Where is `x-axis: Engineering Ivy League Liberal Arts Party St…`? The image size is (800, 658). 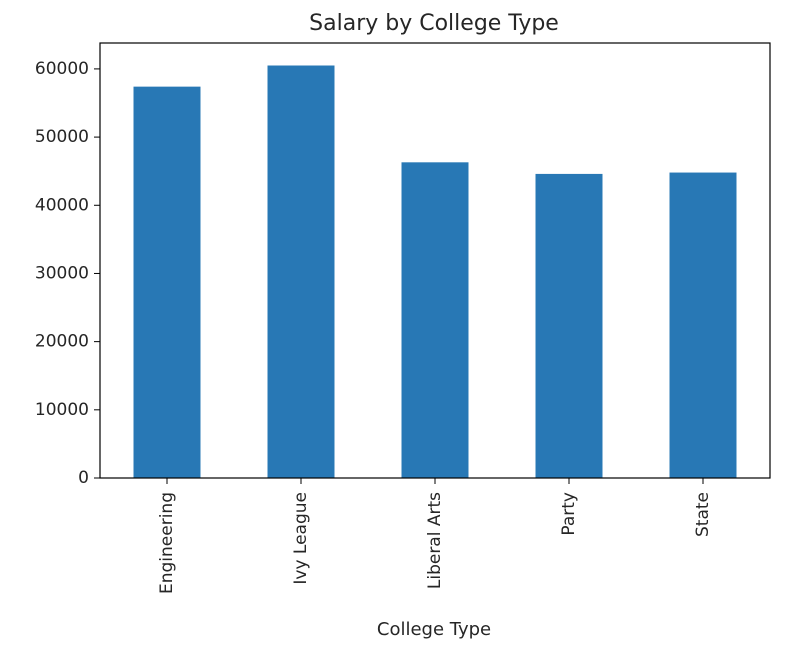
x-axis: Engineering Ivy League Liberal Arts Party St… is located at coordinates (435, 536).